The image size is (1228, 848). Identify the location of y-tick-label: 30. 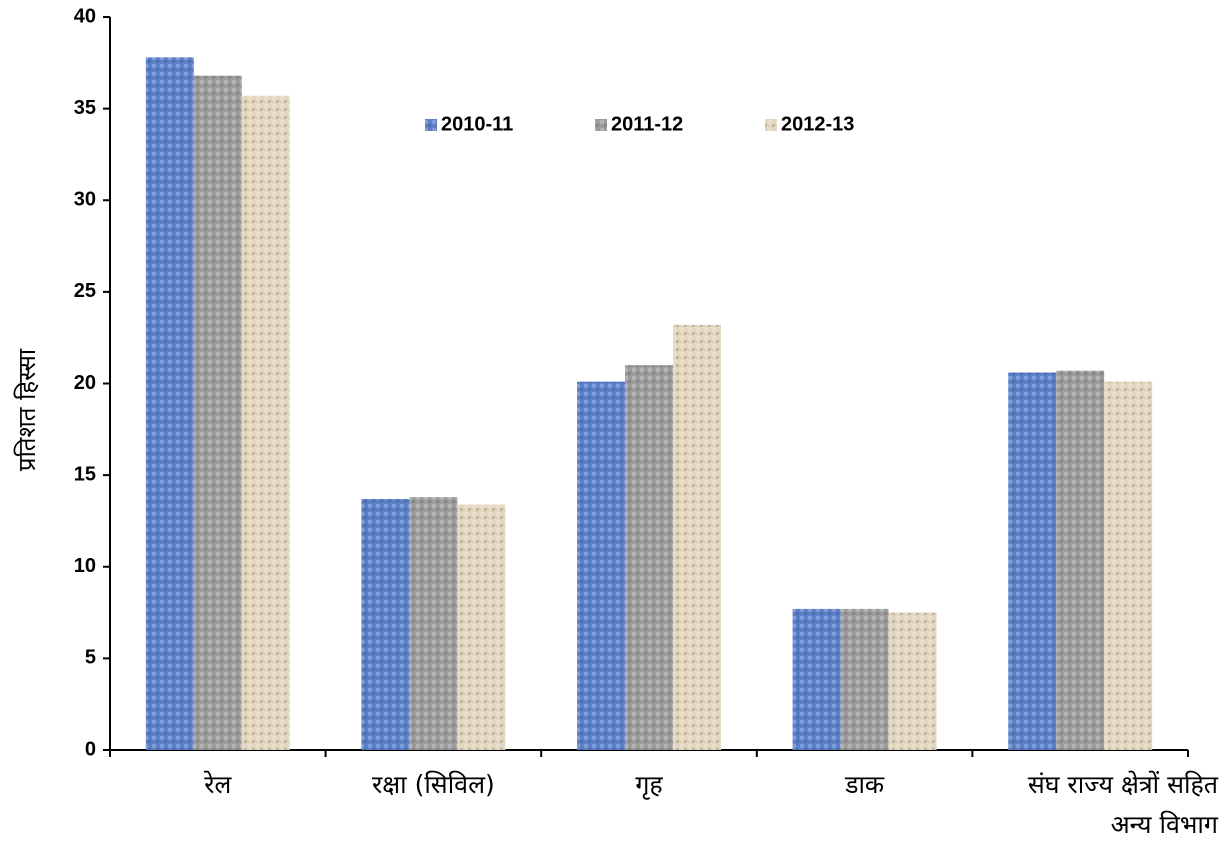
(85, 200).